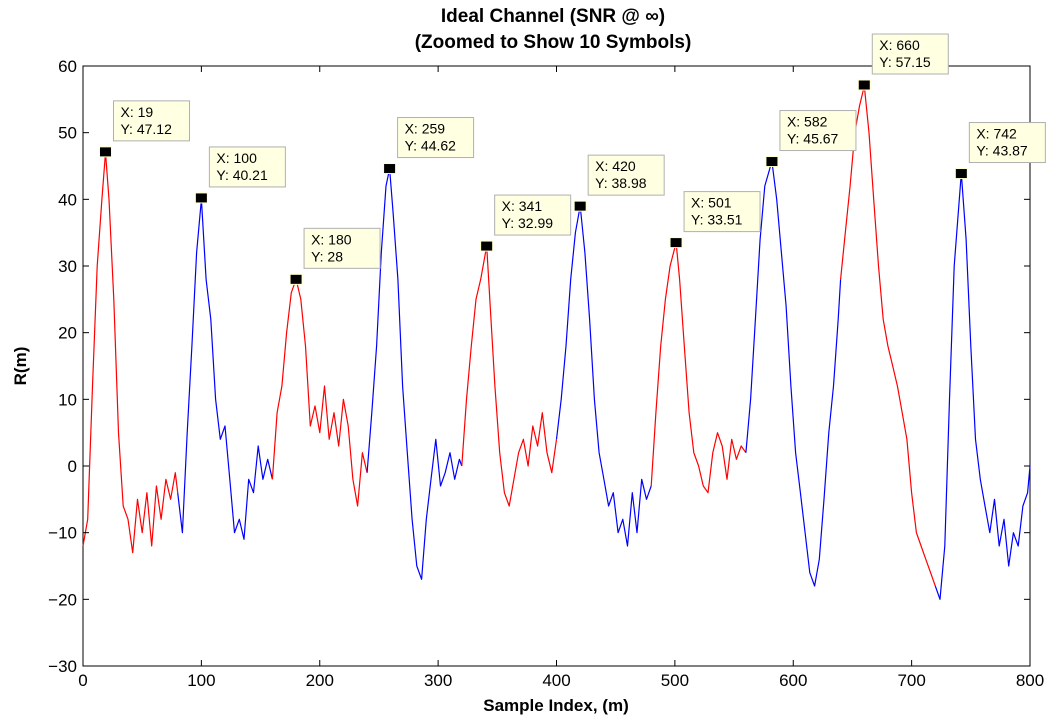  I want to click on datatip-y-label: Y: 47.12, so click(146, 129).